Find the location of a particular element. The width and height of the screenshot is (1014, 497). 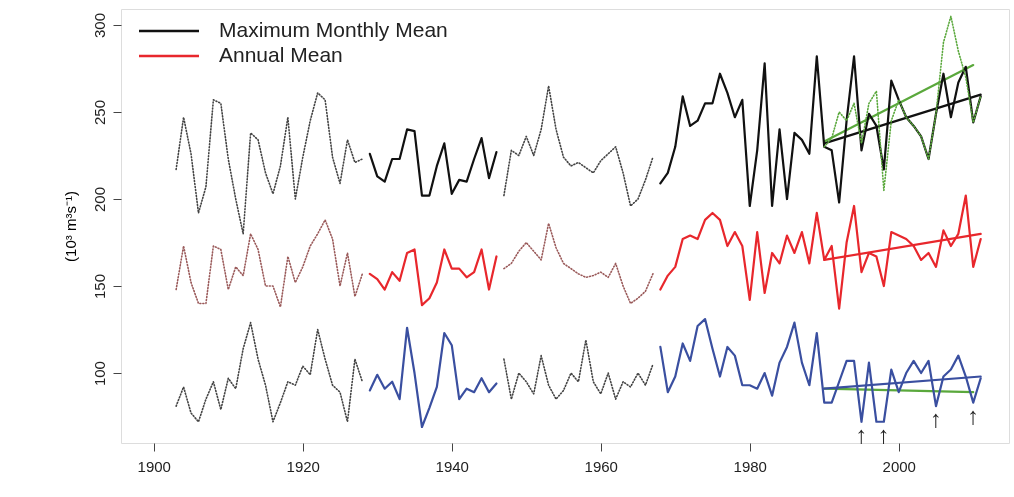

legend-label: Annual Mean is located at coordinates (281, 54).